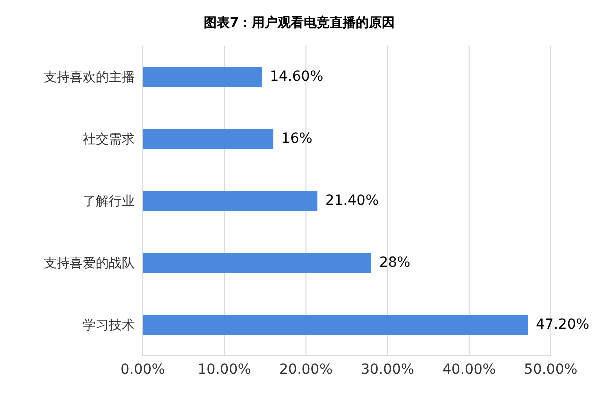  Describe the element at coordinates (306, 370) in the screenshot. I see `x-tick-label: 20.00%` at that location.